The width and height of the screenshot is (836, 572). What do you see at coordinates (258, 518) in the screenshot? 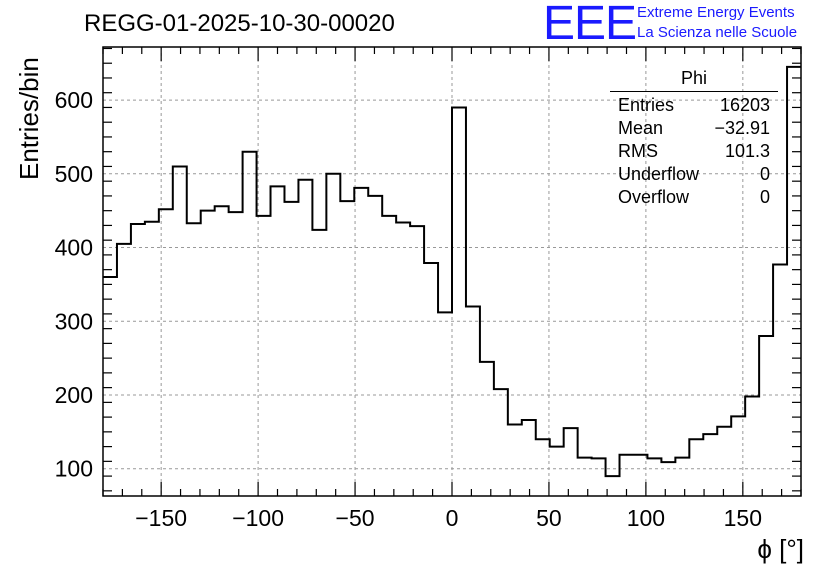
I see `x-tick-label: −100` at bounding box center [258, 518].